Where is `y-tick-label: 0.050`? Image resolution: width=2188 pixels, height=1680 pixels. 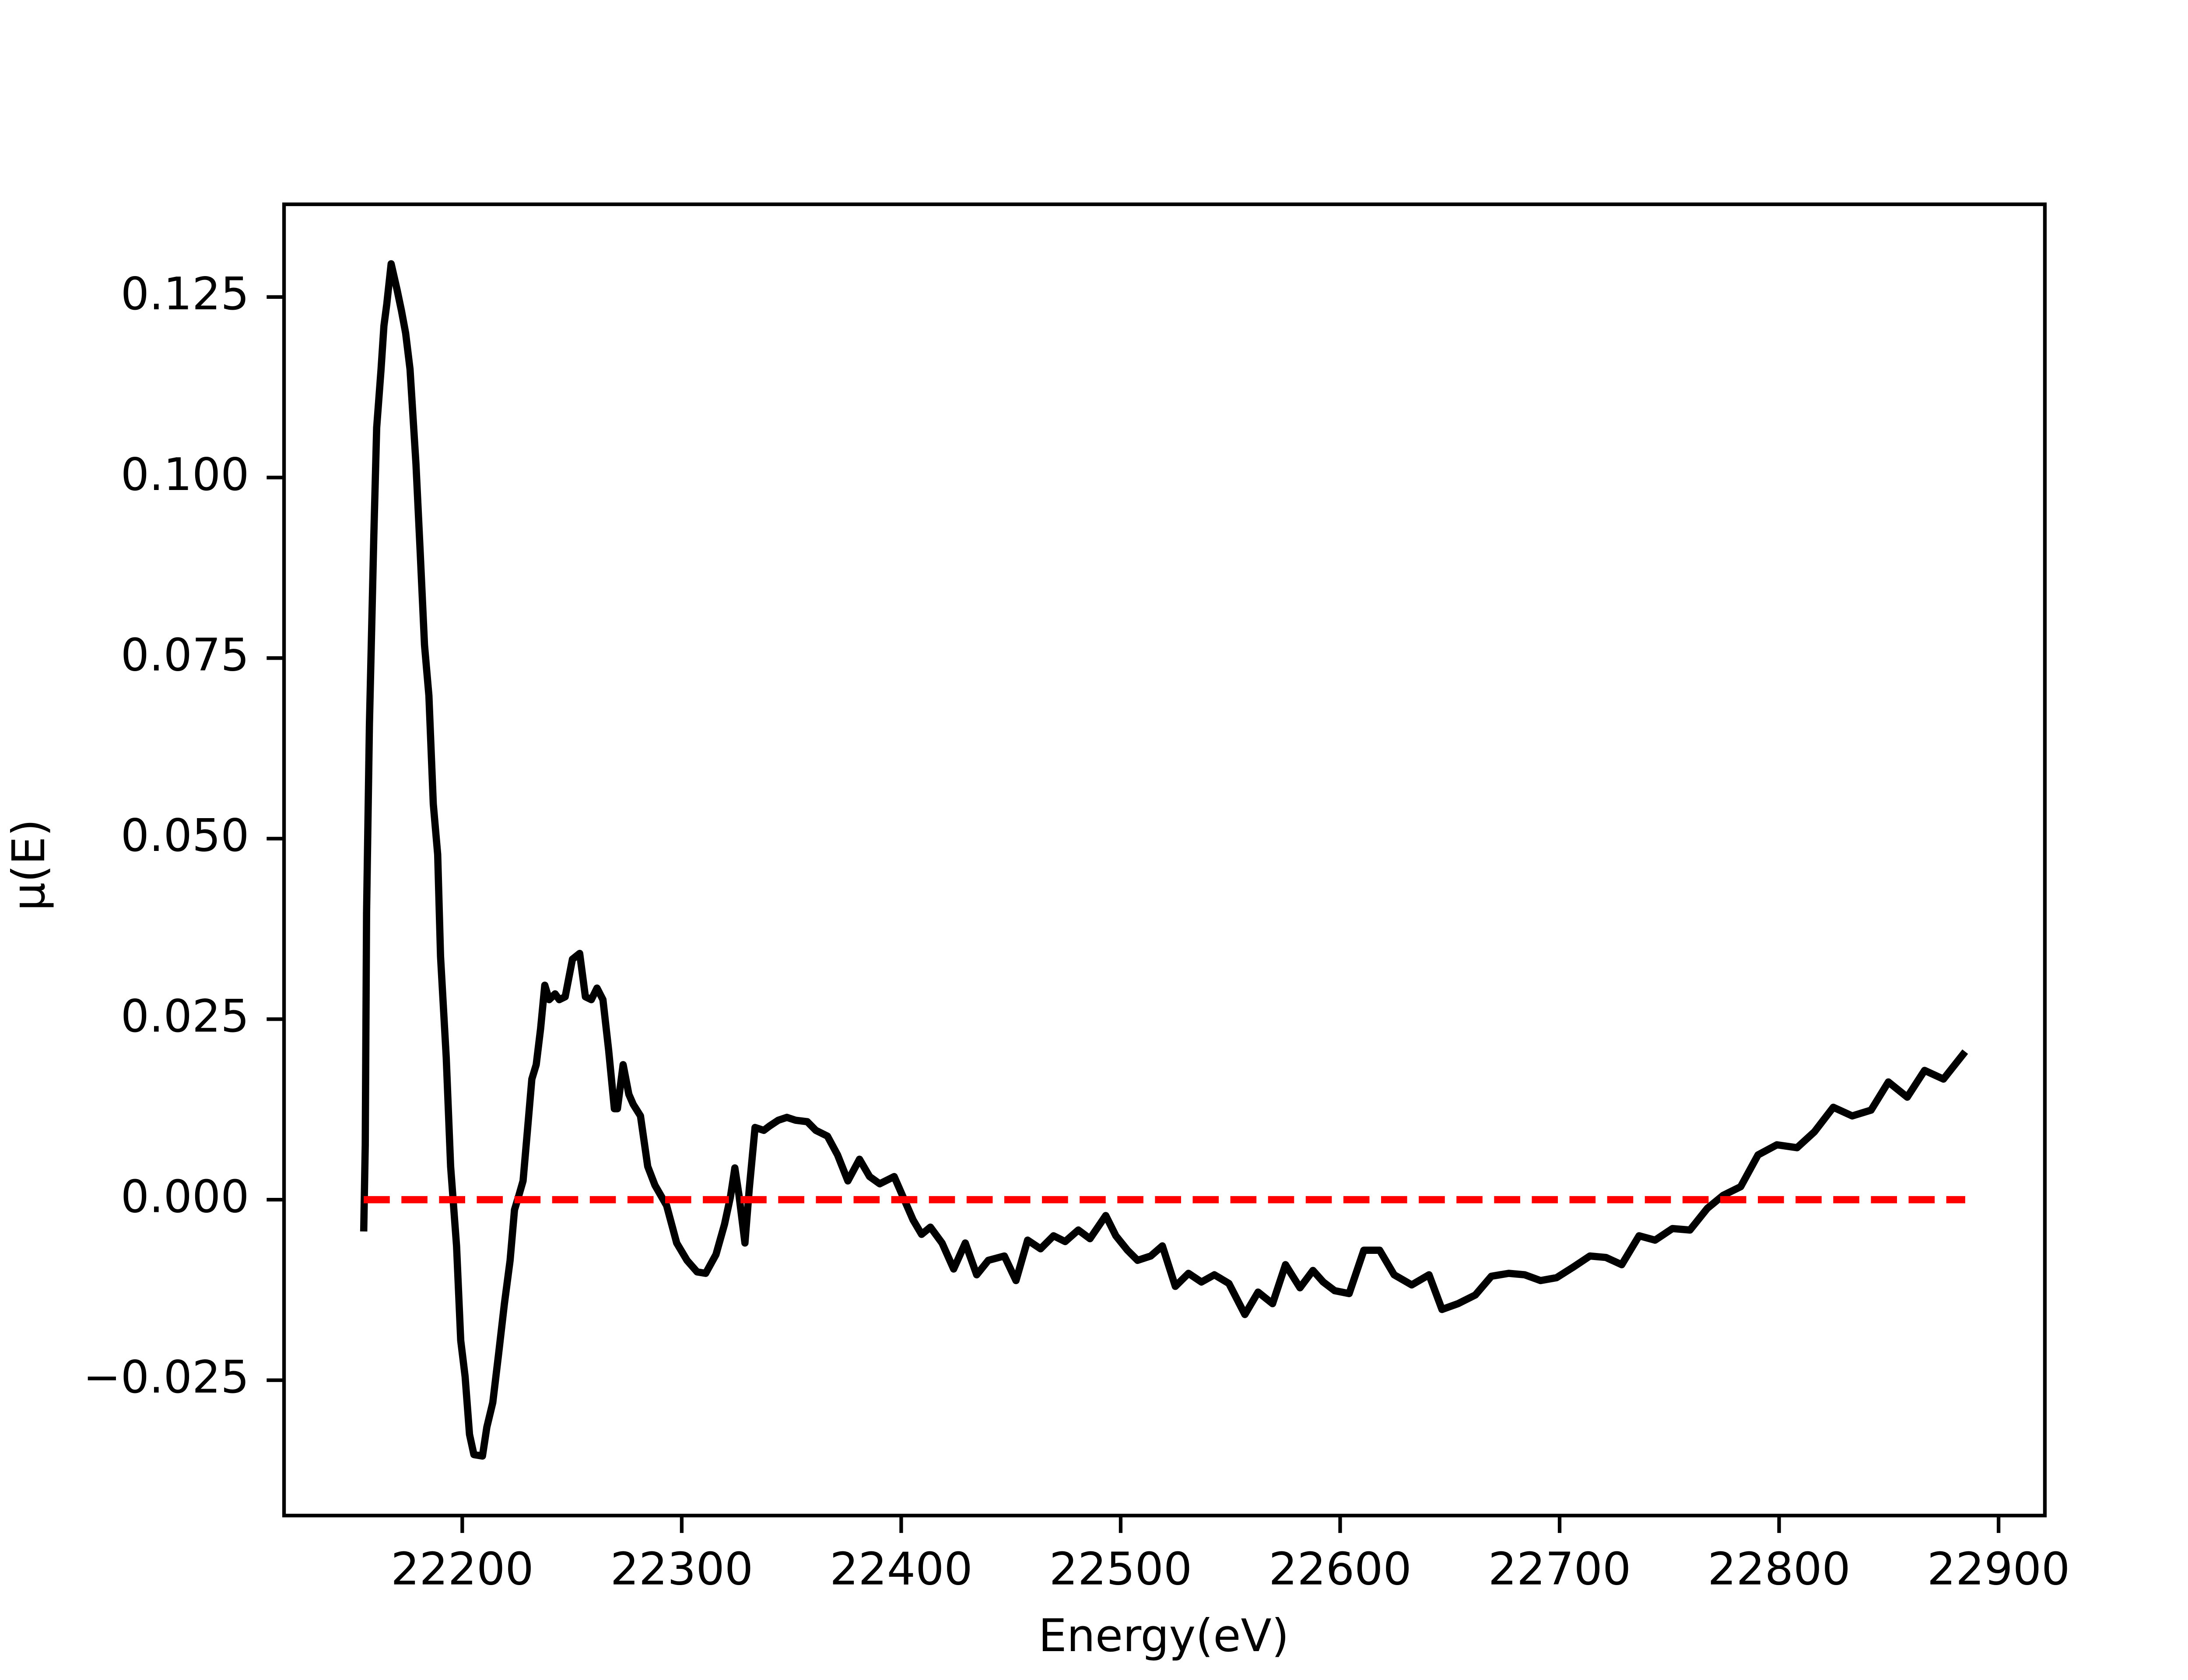
y-tick-label: 0.050 is located at coordinates (185, 836).